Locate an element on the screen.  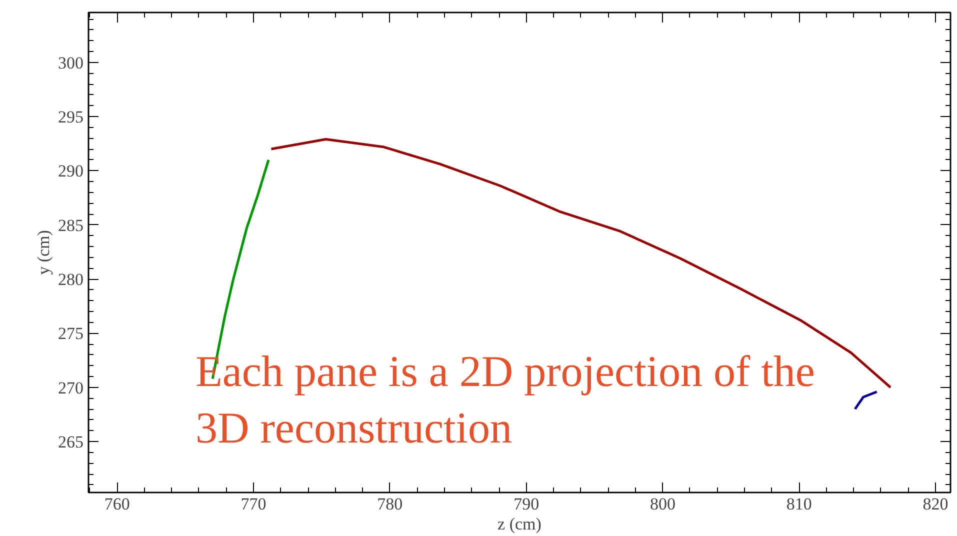
y-tick-label: 295 is located at coordinates (71, 117).